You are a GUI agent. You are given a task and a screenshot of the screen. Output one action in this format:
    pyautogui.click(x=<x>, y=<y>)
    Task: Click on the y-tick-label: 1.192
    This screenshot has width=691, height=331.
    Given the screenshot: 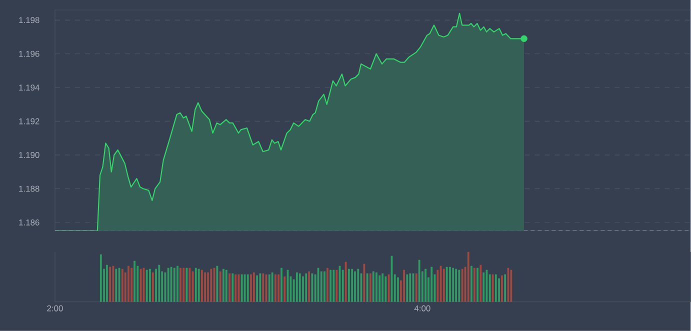 What is the action you would take?
    pyautogui.click(x=29, y=121)
    